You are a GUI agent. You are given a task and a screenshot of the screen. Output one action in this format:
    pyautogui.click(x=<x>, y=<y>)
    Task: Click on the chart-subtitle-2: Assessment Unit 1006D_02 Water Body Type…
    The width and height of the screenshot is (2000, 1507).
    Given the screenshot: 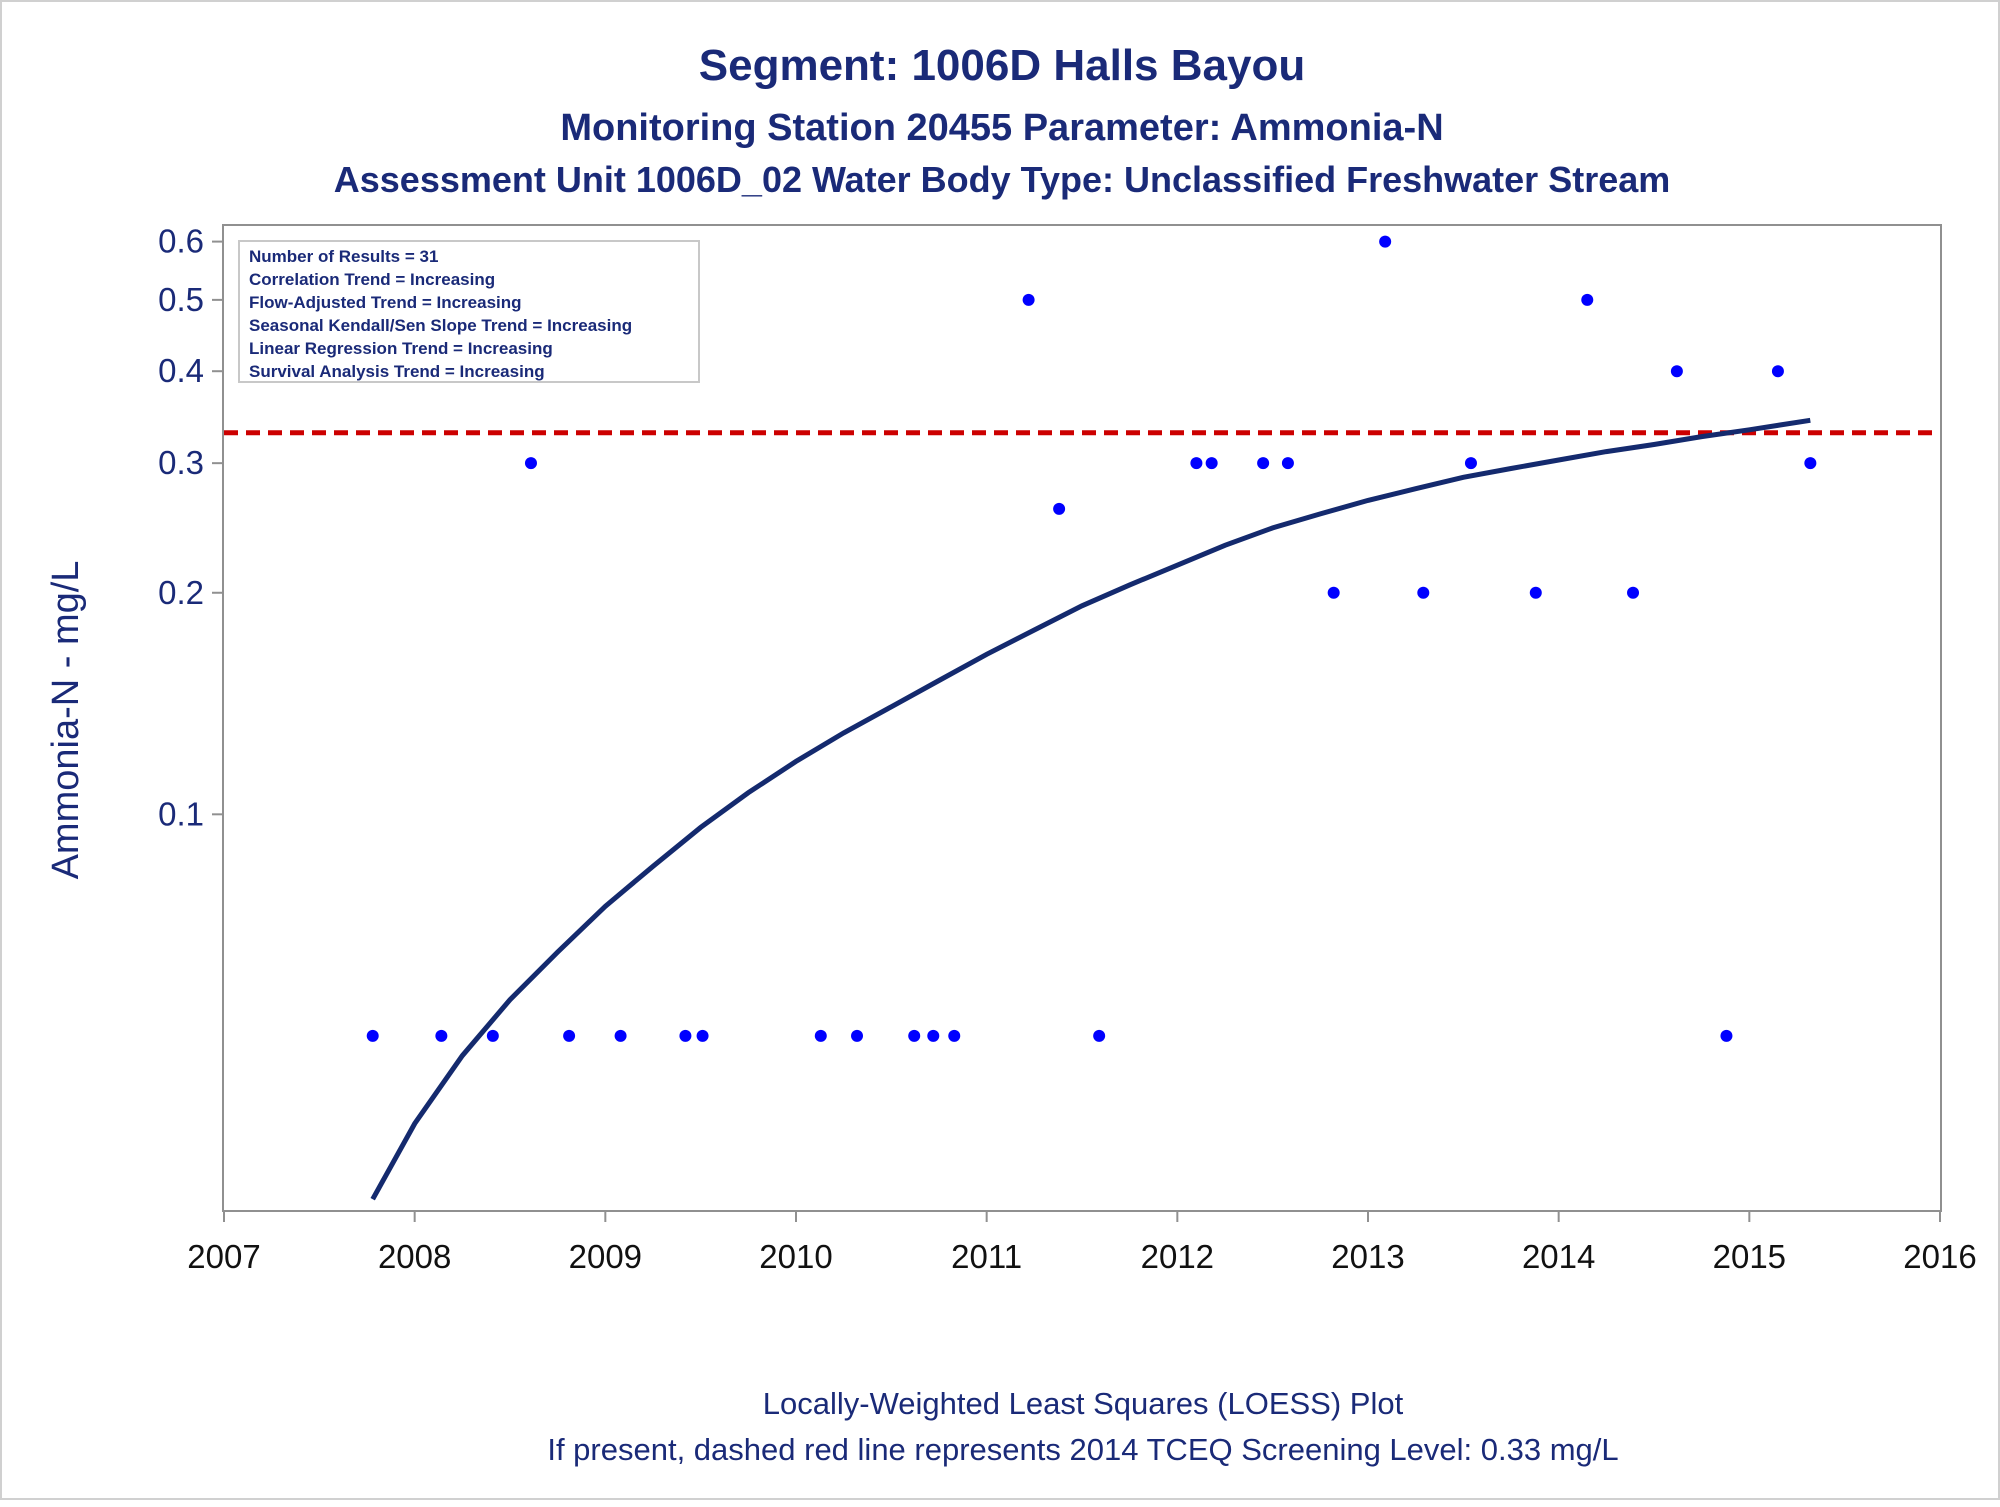 What is the action you would take?
    pyautogui.click(x=1002, y=179)
    